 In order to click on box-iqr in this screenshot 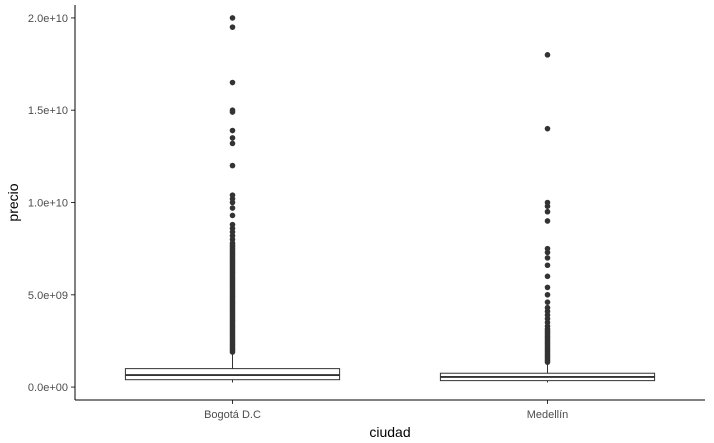, I will do `click(232, 374)`.